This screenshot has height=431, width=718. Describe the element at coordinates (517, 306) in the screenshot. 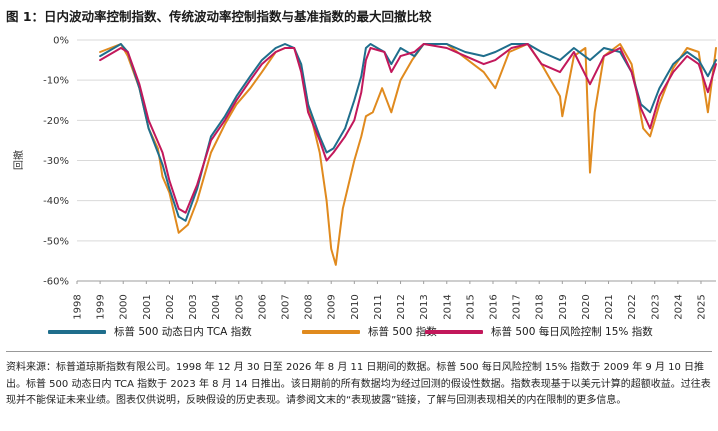

I see `x-tick-label: 2017` at that location.